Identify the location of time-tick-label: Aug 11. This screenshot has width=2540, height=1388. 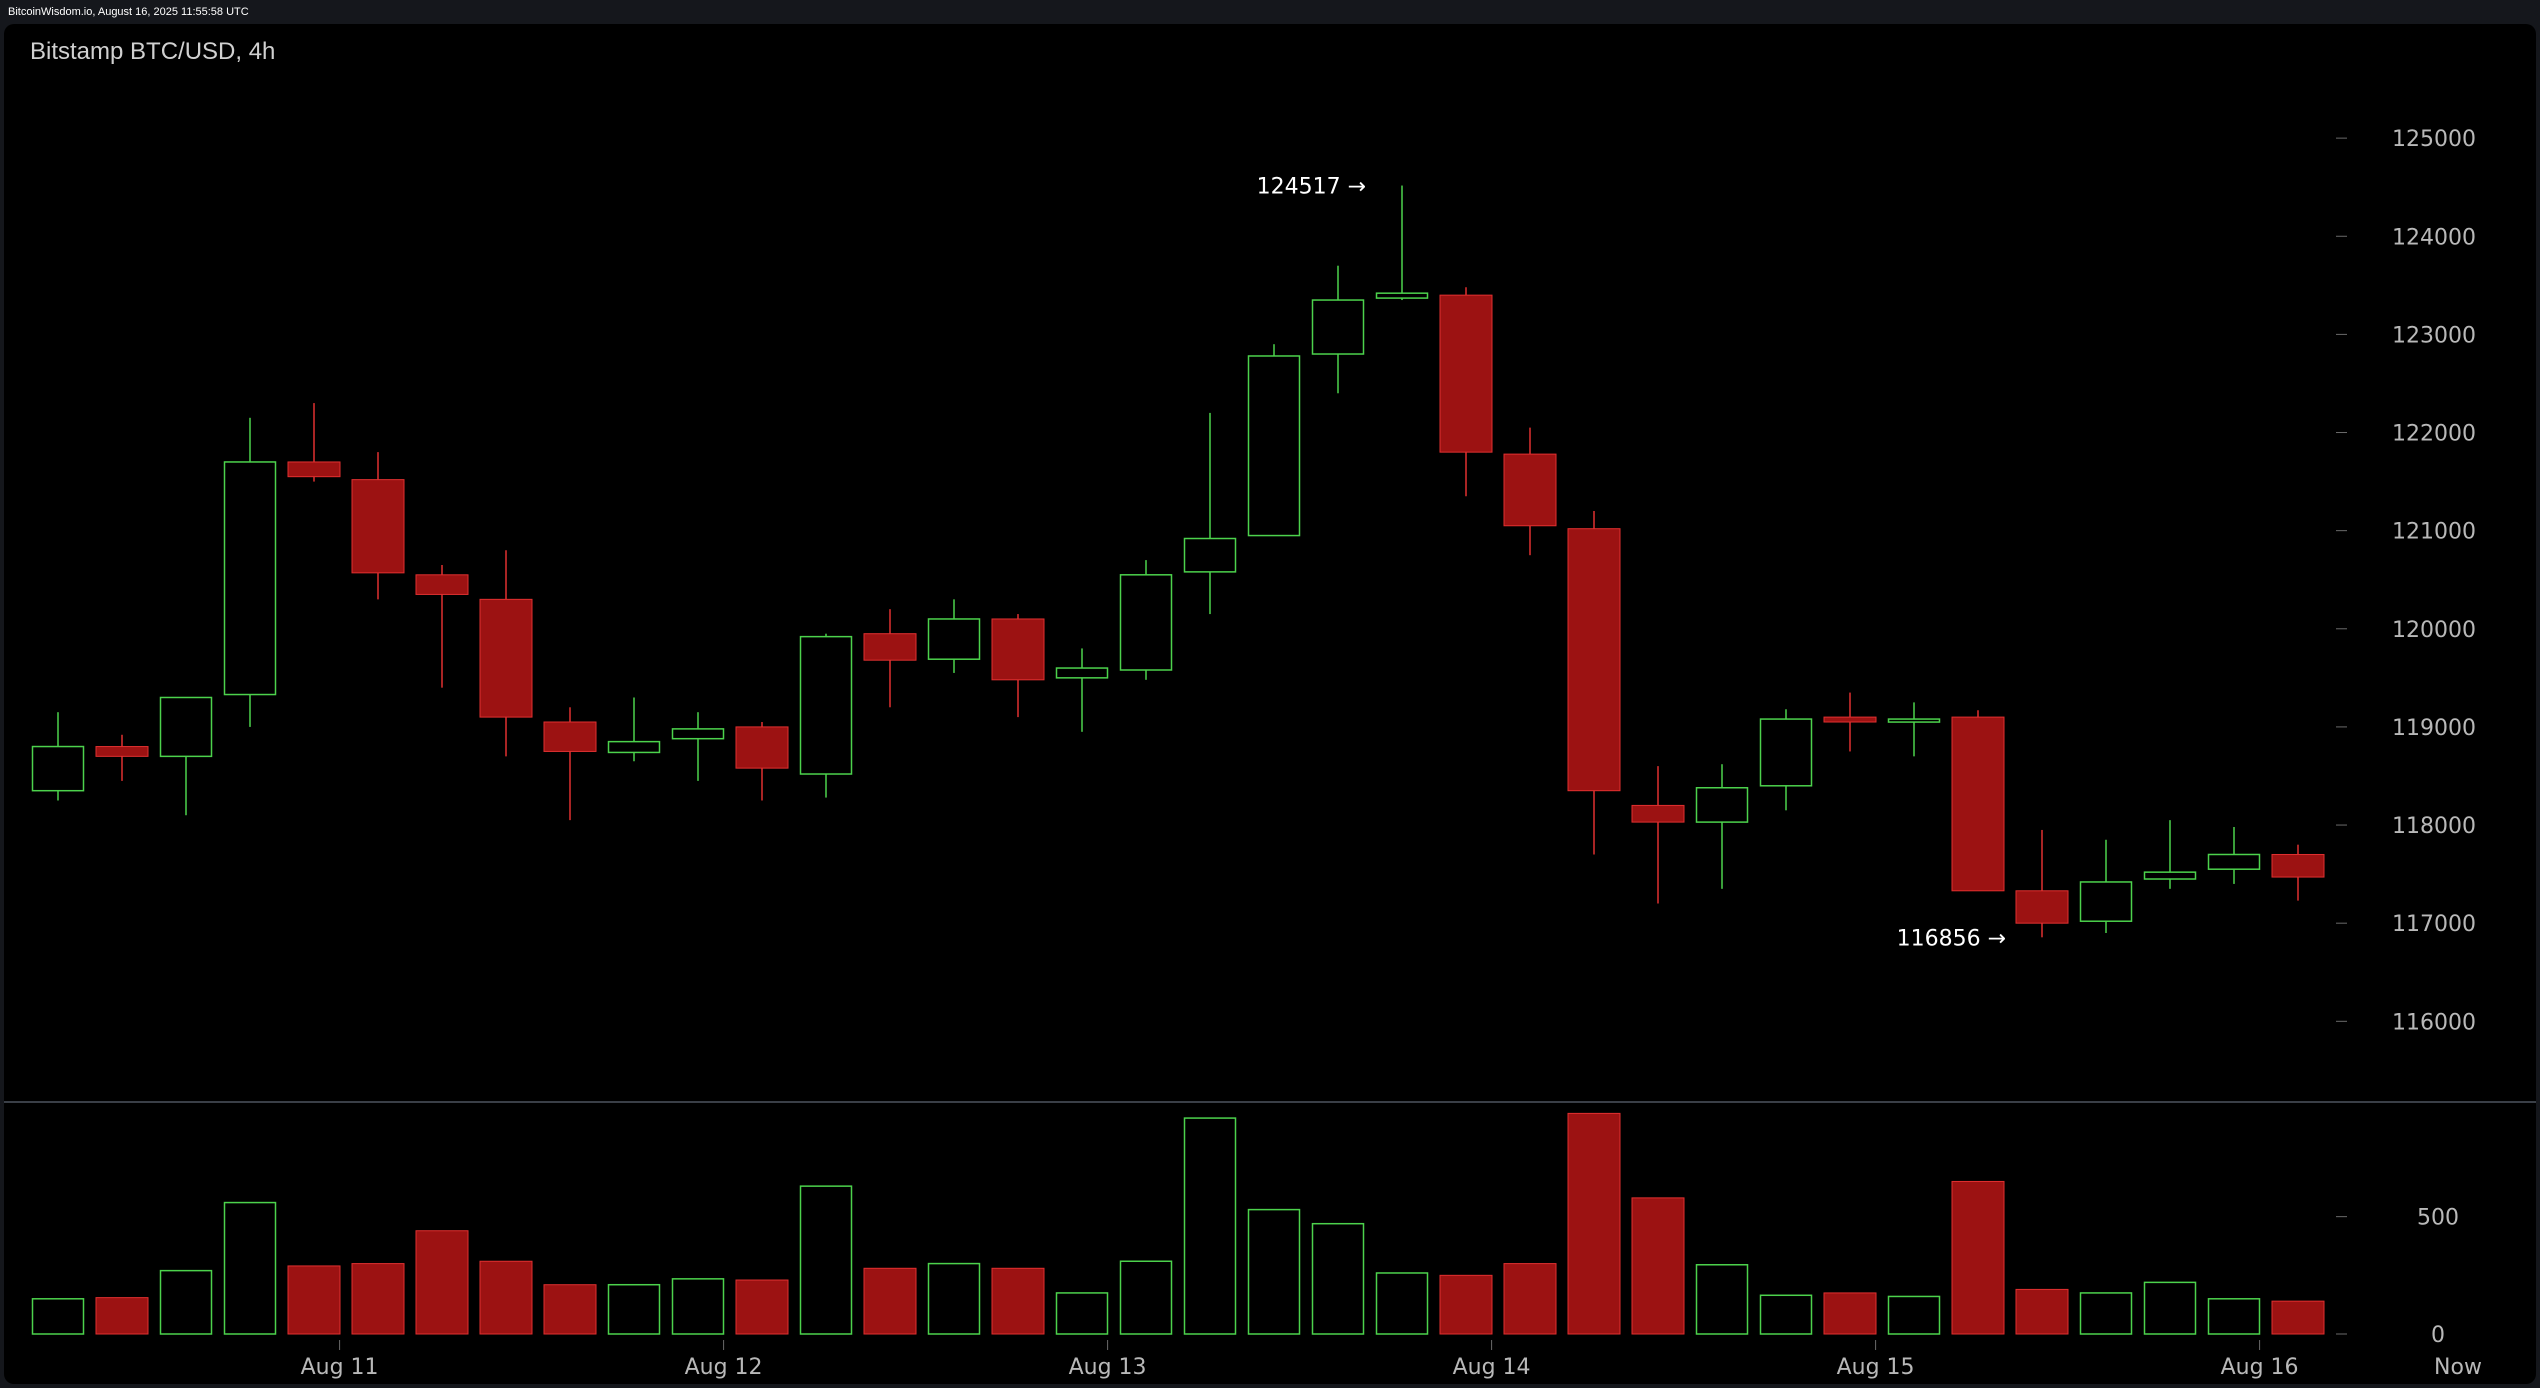
(340, 1367).